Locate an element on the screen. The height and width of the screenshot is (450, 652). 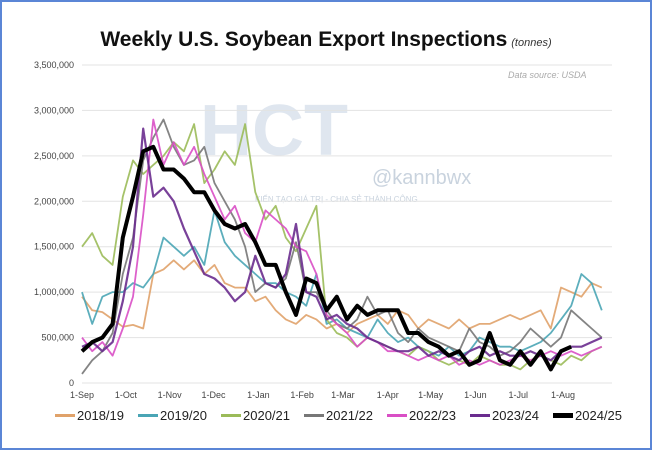
legend-item: 2024/25 is located at coordinates (587, 415).